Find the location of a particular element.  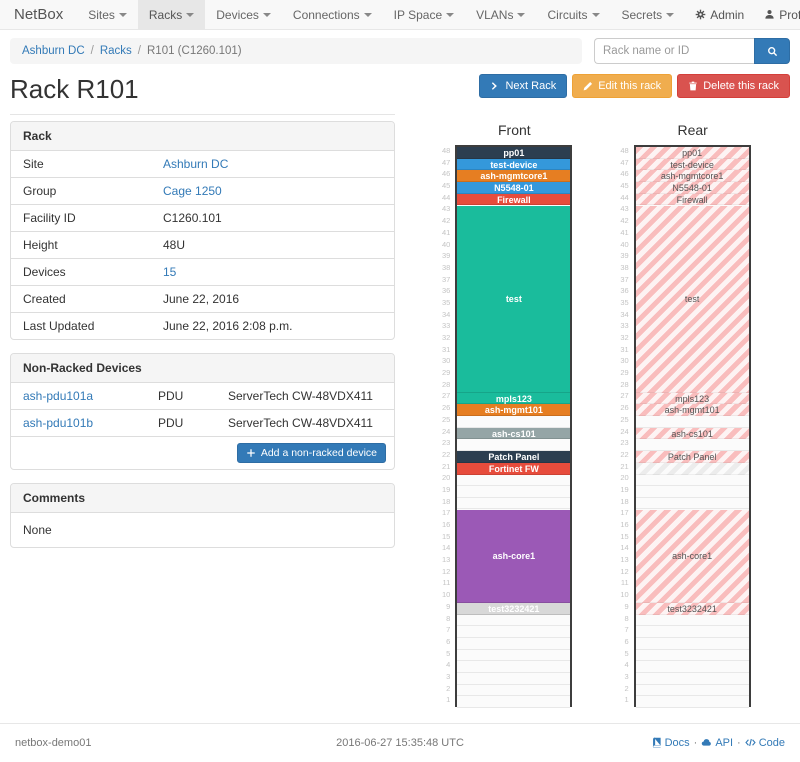

breadcrumb-item: R101 (C1260.101) is located at coordinates (194, 51).